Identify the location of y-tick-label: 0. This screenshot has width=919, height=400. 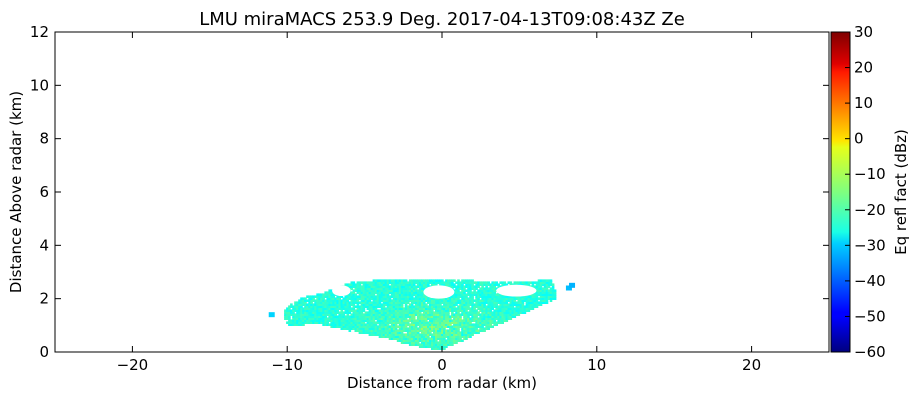
(44, 352).